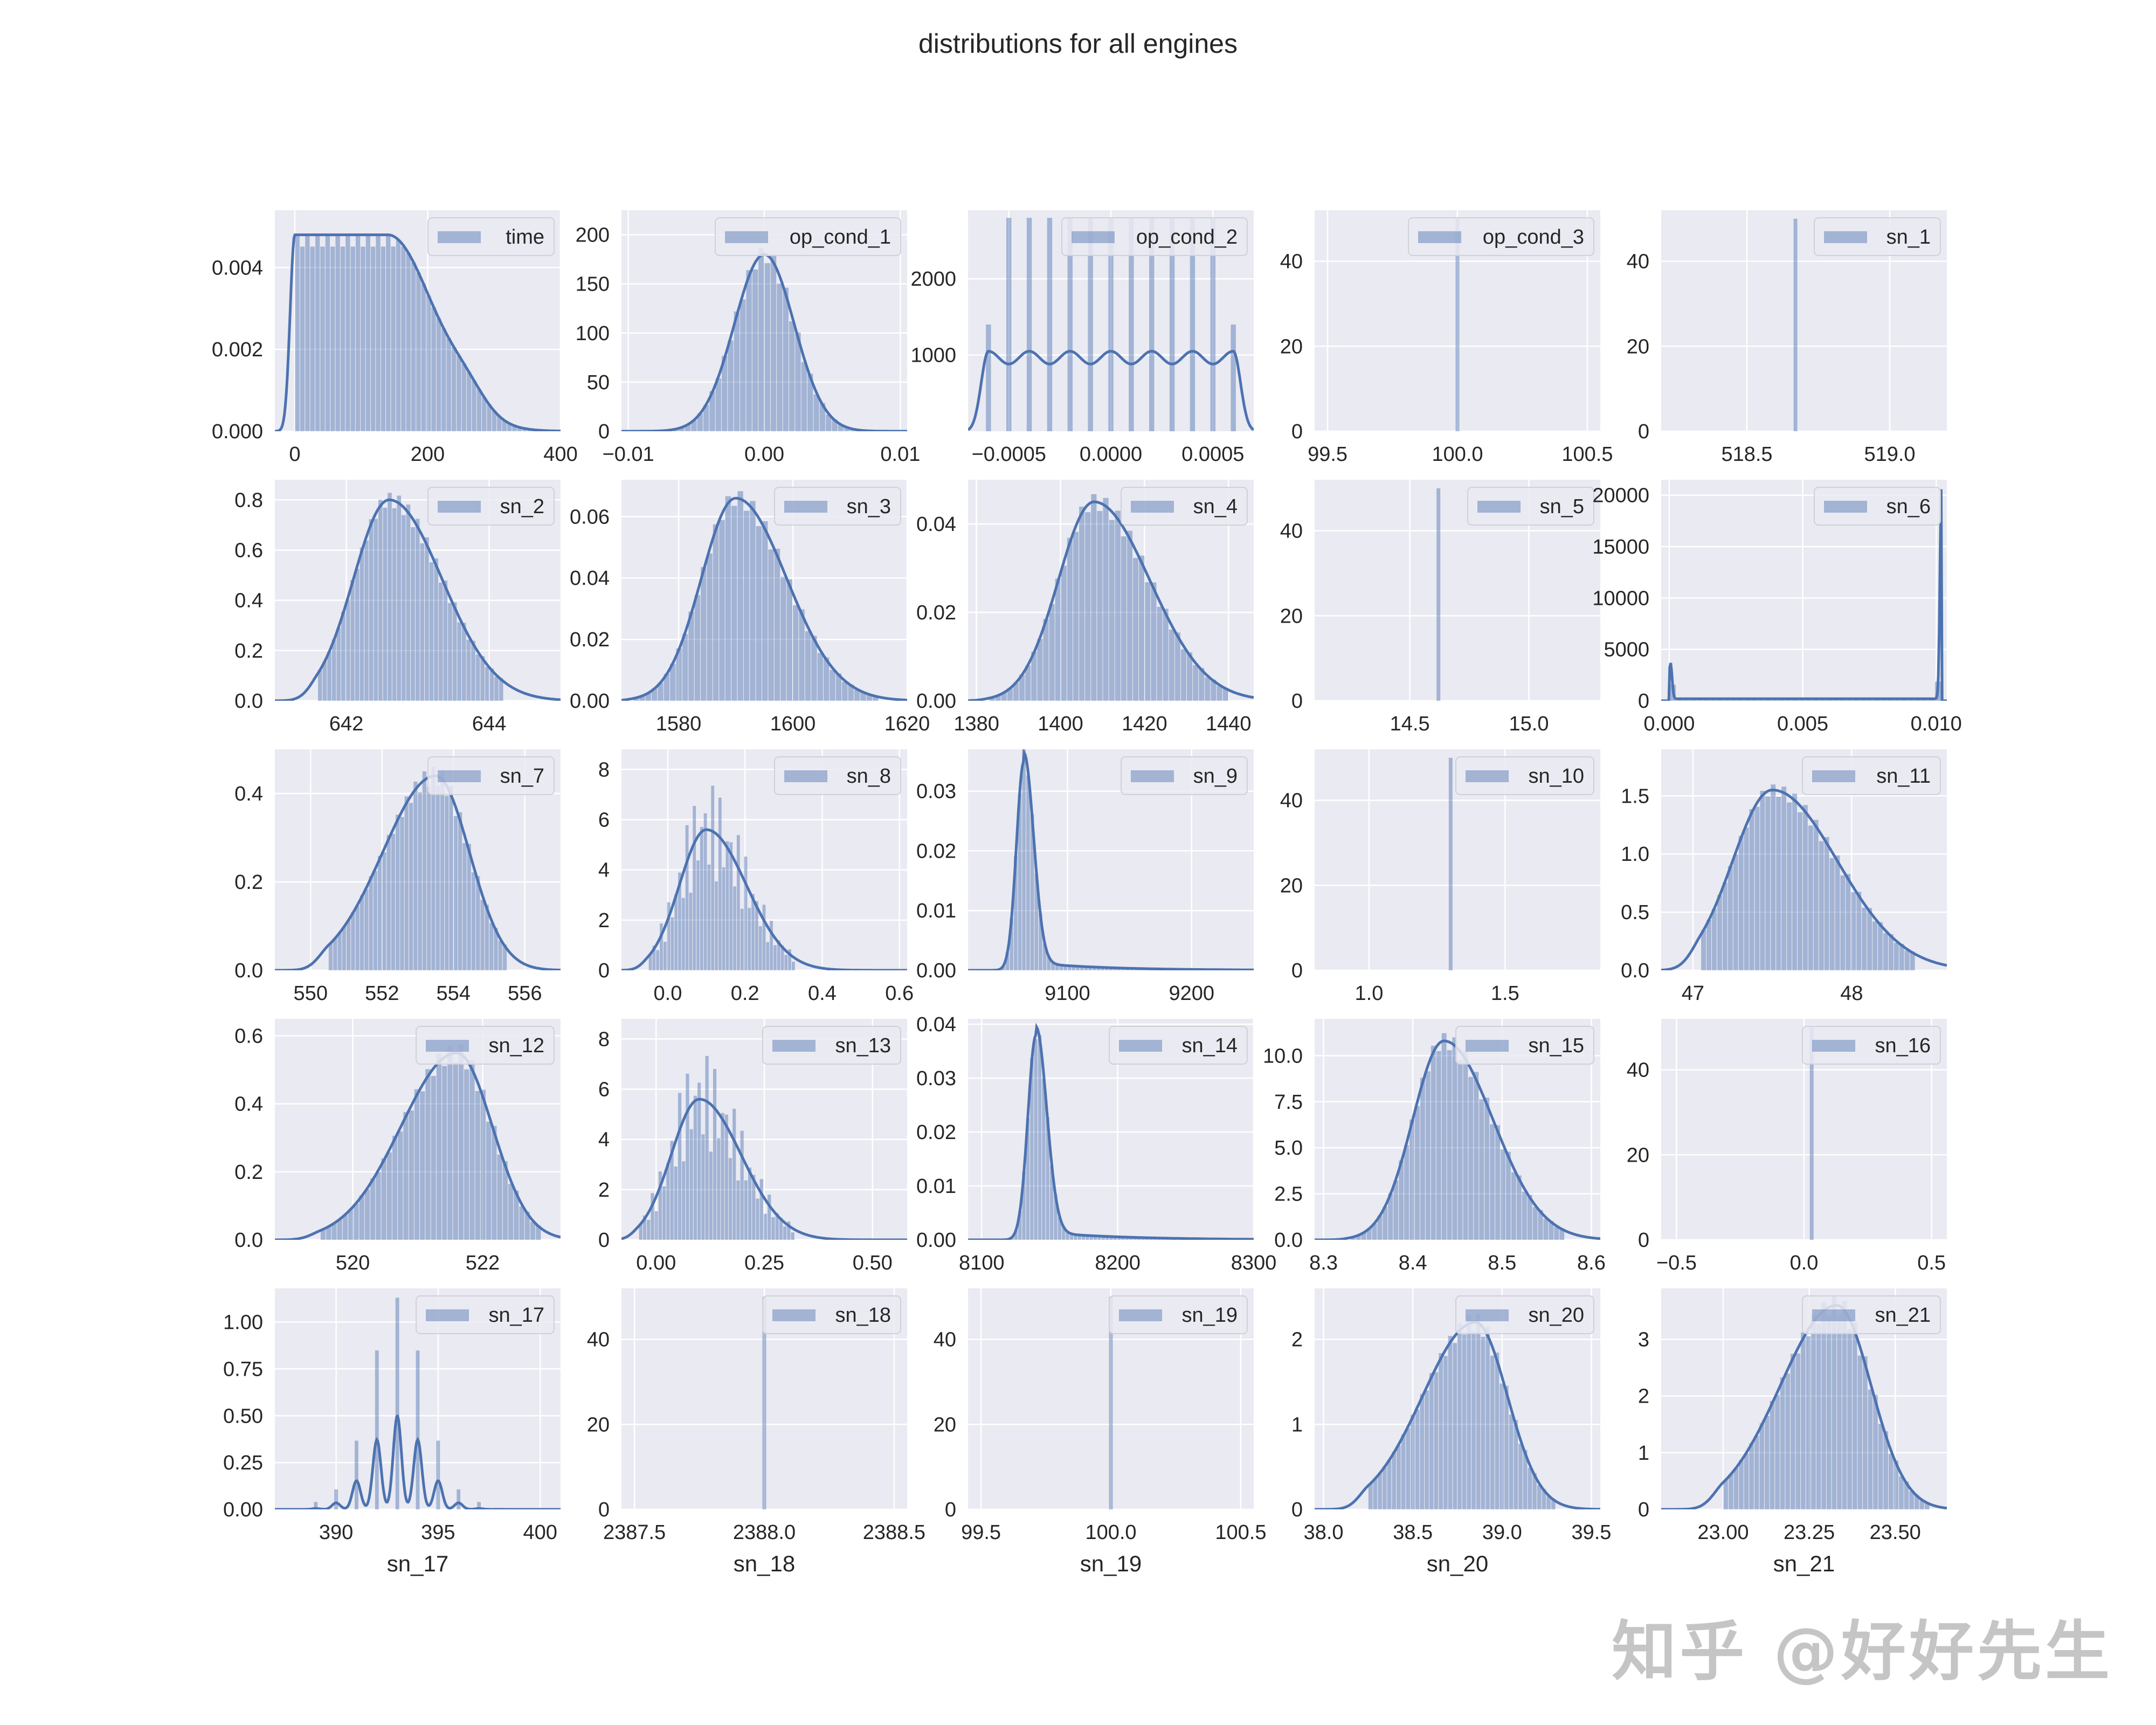 The width and height of the screenshot is (2156, 1725). I want to click on legend-label: sn_18, so click(863, 1315).